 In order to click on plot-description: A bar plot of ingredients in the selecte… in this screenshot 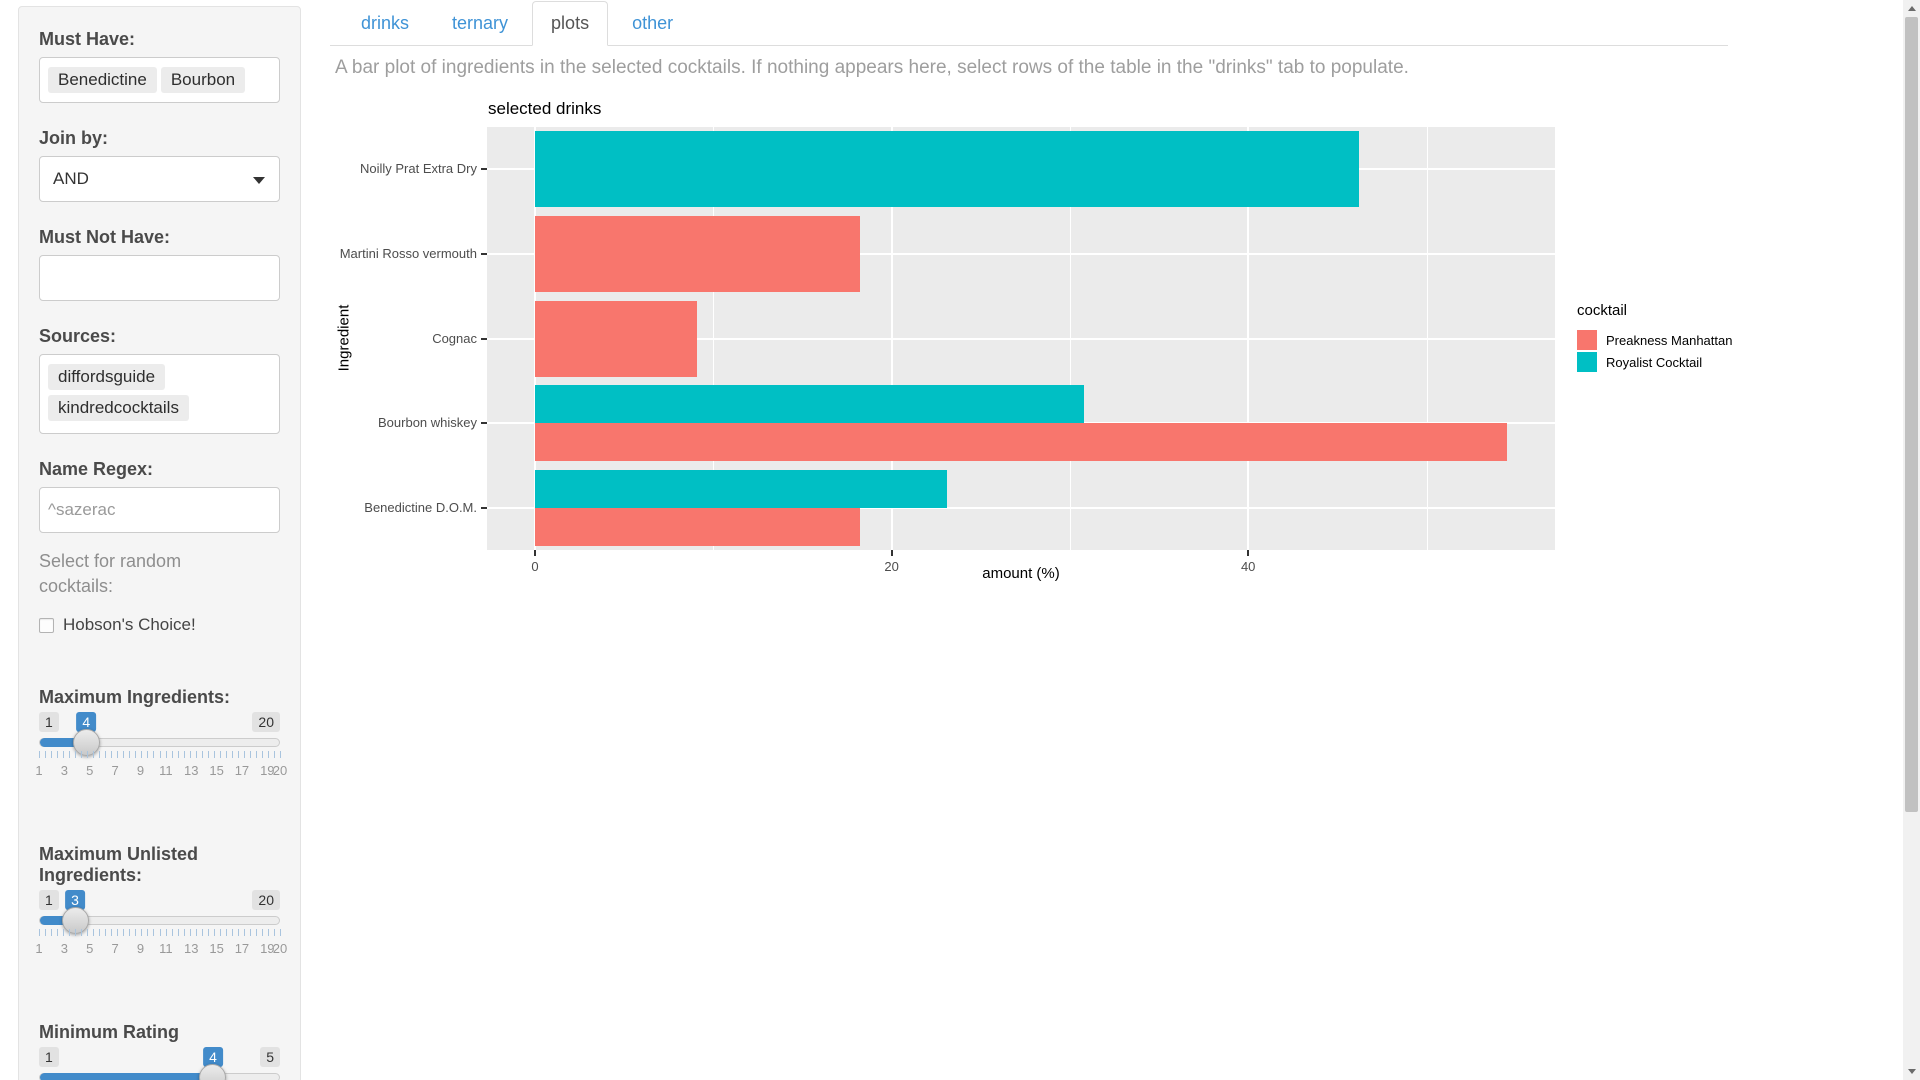, I will do `click(872, 67)`.